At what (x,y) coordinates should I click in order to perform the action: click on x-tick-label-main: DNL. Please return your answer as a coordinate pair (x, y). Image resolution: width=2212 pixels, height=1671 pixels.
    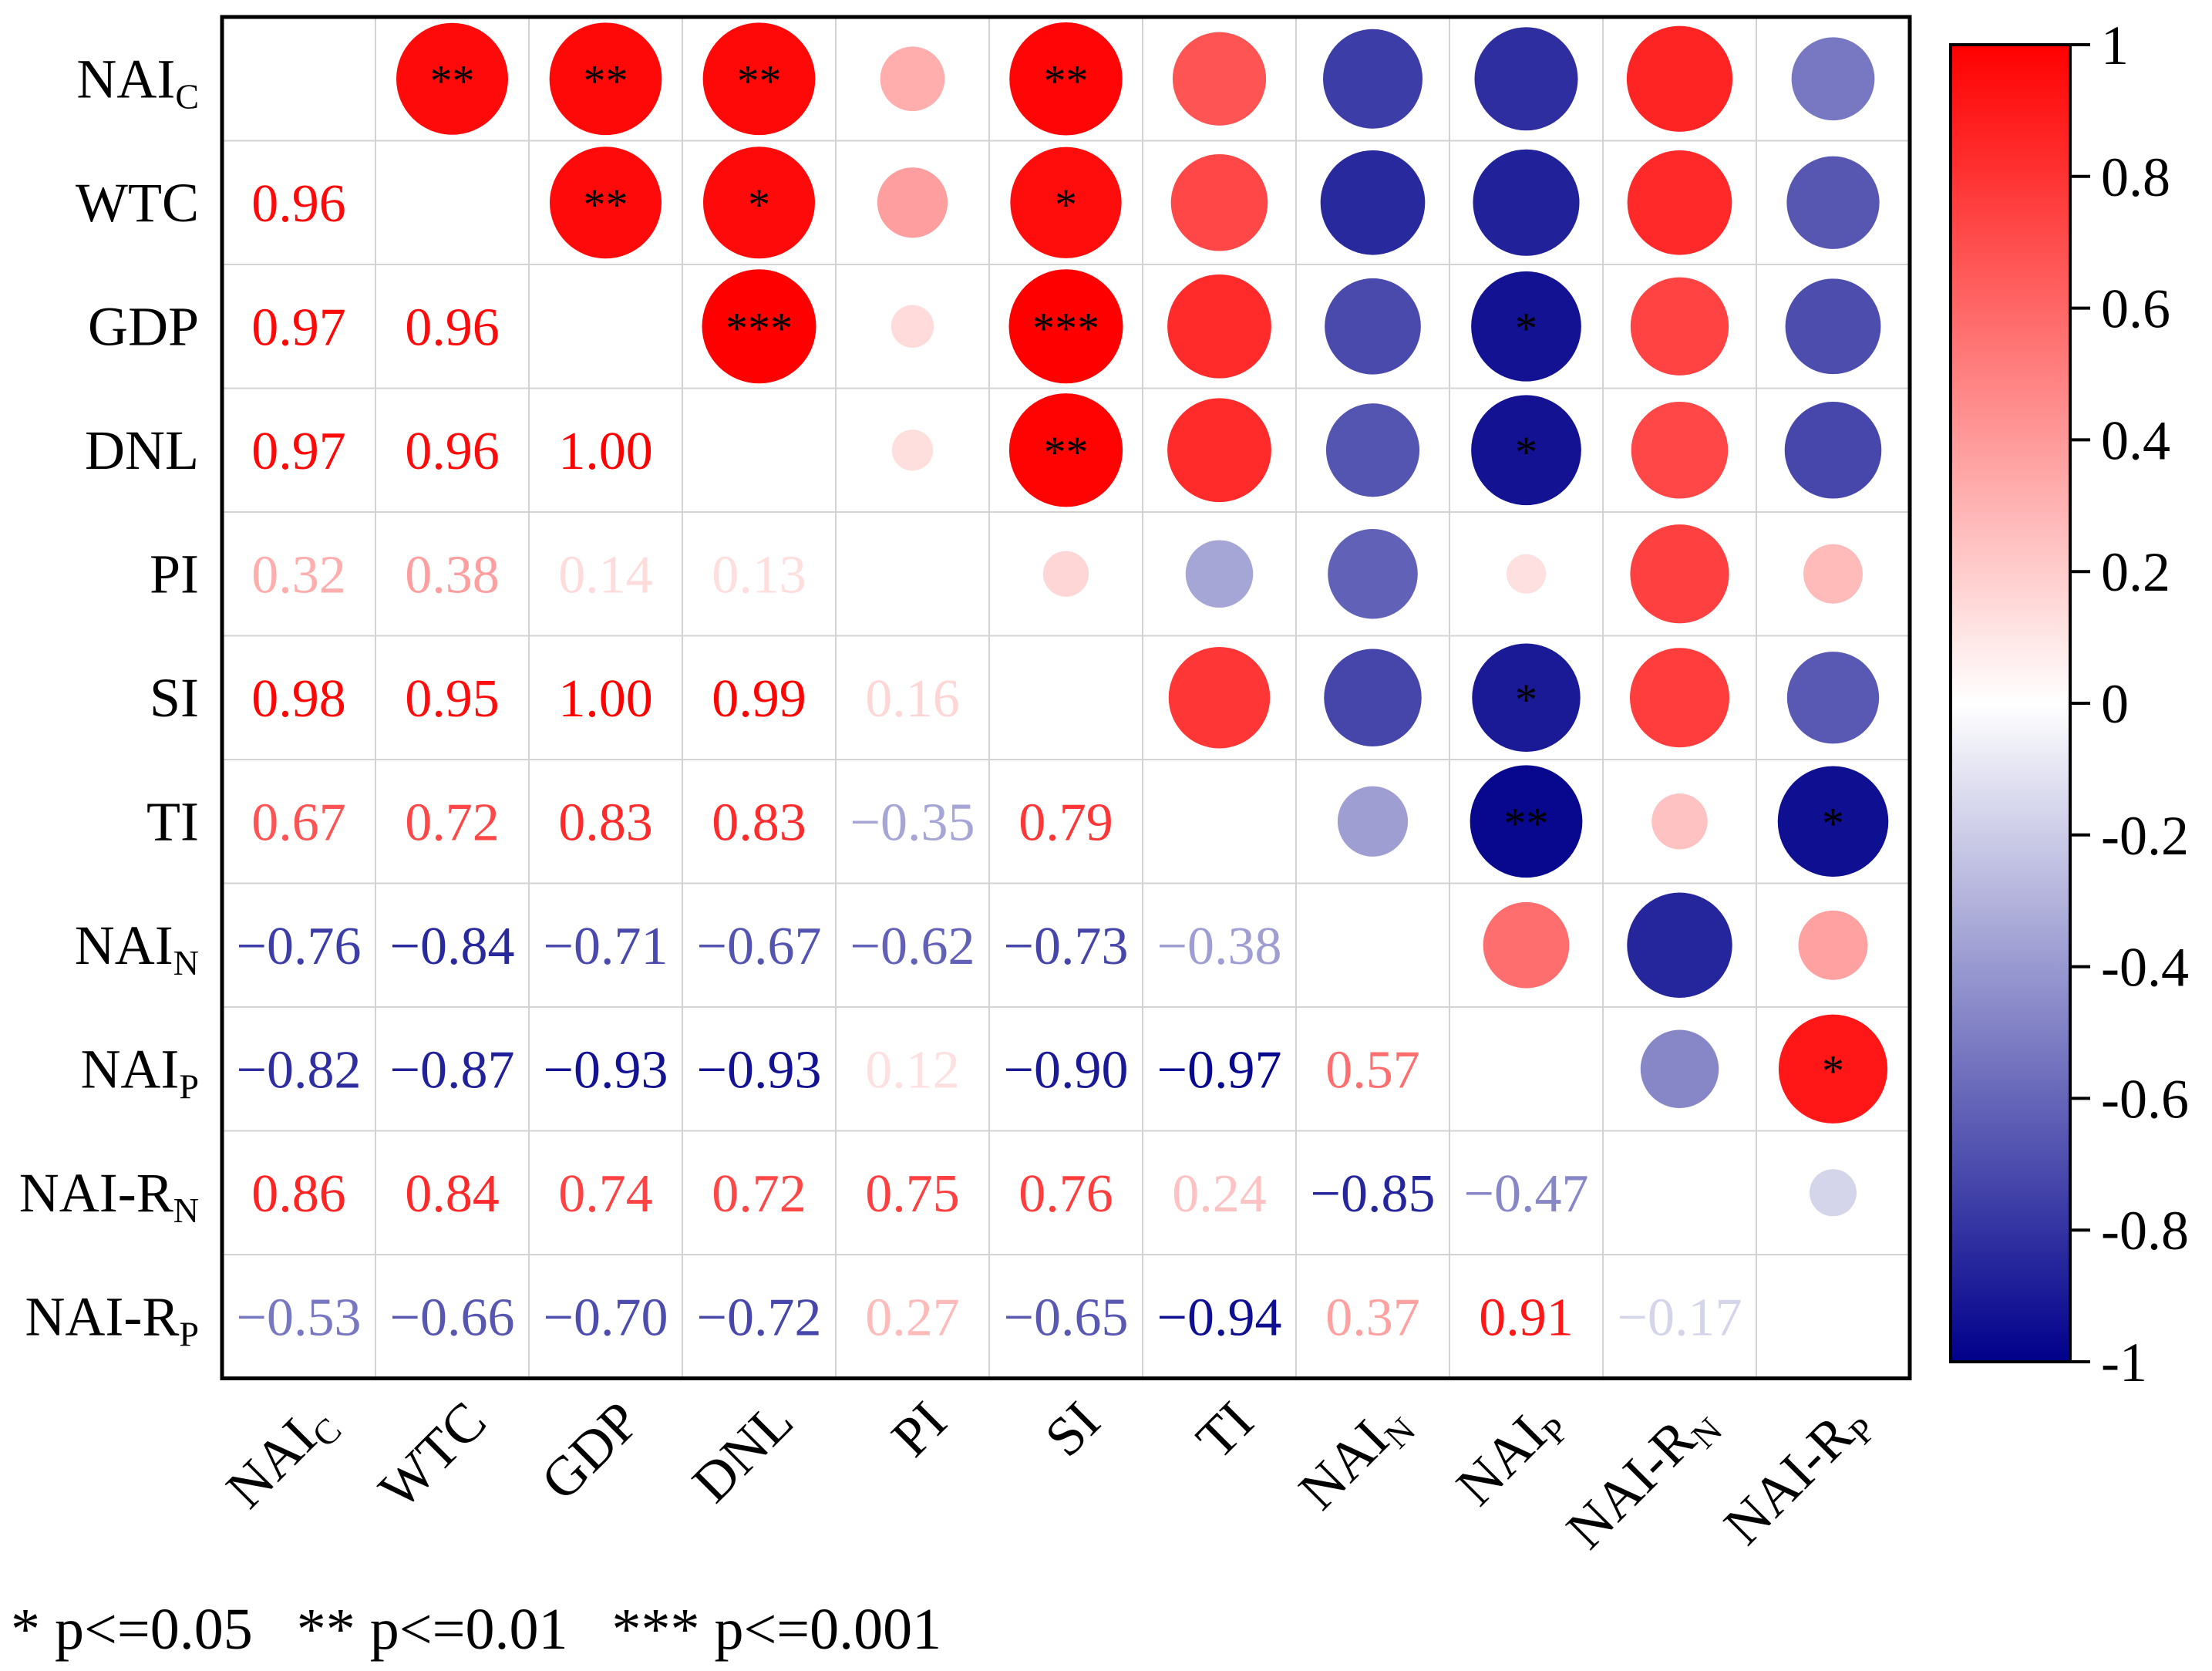
    Looking at the image, I should click on (743, 1452).